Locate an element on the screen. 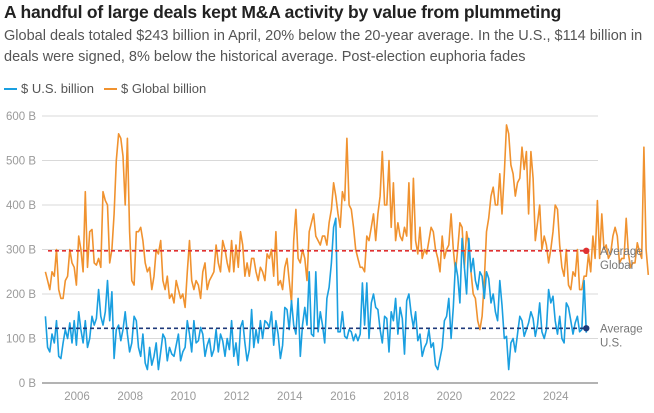 This screenshot has width=654, height=413. y-tick-label: 100 B is located at coordinates (21, 340).